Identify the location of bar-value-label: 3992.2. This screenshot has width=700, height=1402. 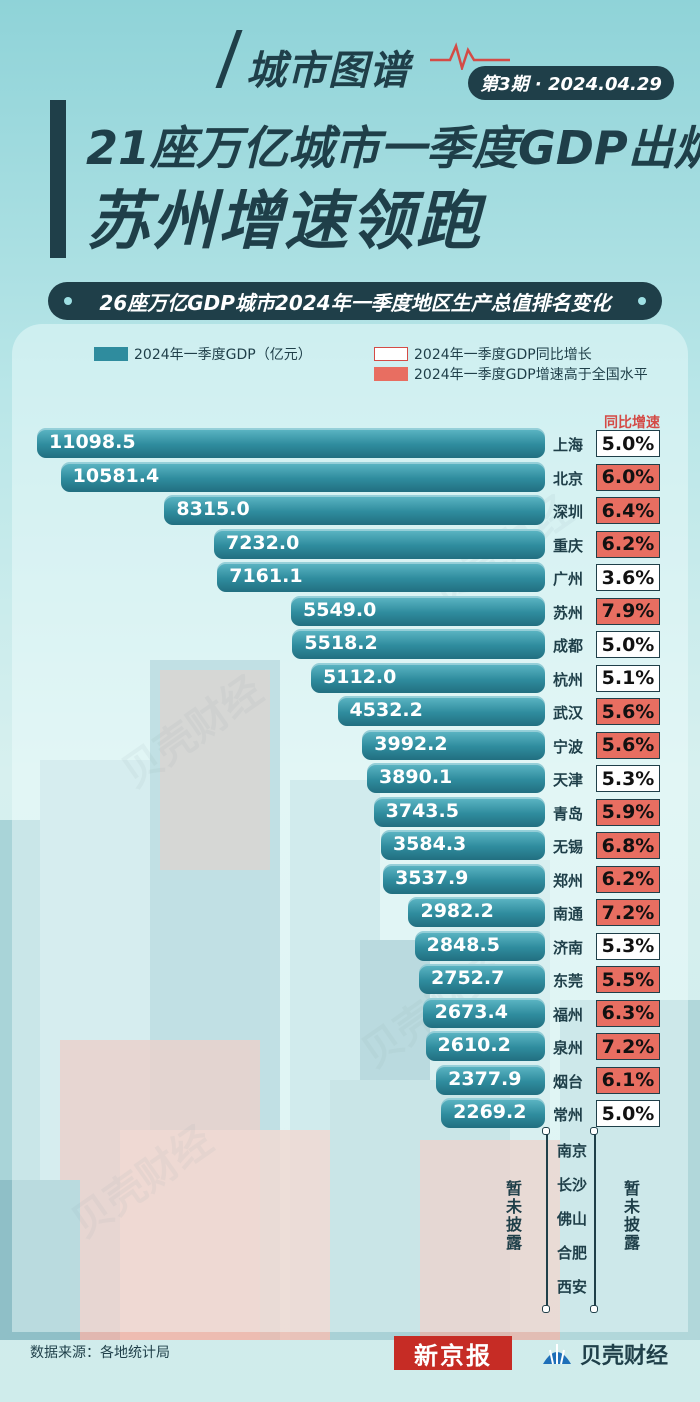
(411, 743).